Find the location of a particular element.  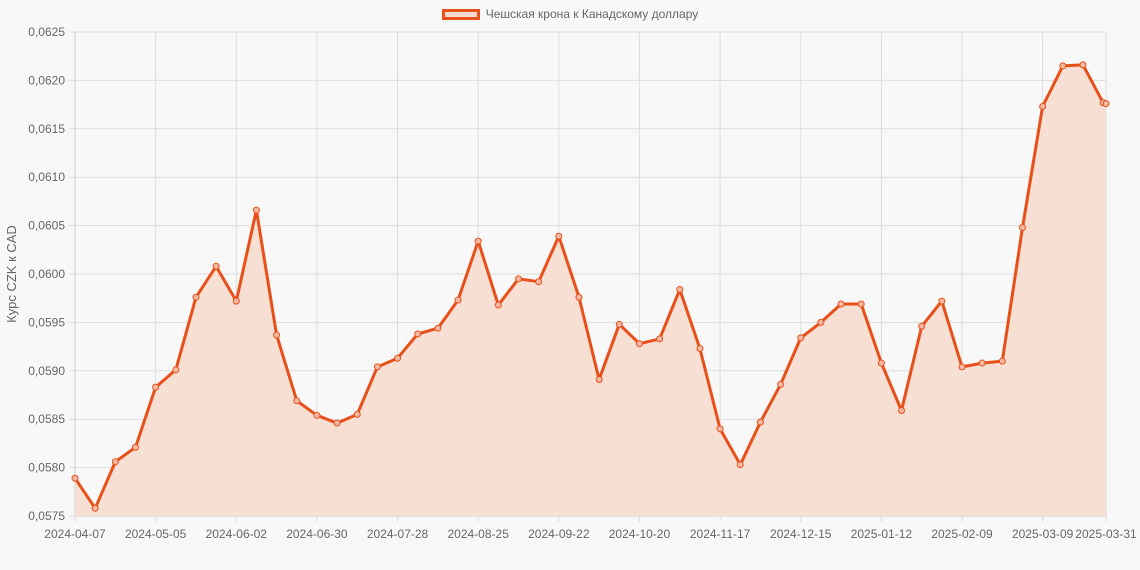

y-tick-label: 0,0575 is located at coordinates (46, 516).